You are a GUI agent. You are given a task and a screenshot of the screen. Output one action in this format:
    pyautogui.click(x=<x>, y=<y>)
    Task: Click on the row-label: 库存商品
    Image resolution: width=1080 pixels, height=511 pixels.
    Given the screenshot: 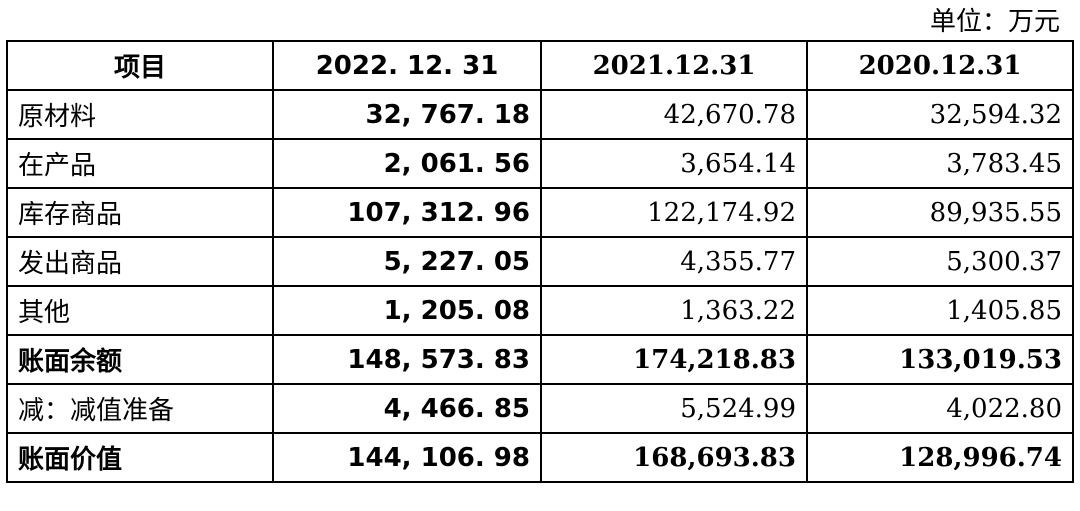 What is the action you would take?
    pyautogui.click(x=140, y=212)
    